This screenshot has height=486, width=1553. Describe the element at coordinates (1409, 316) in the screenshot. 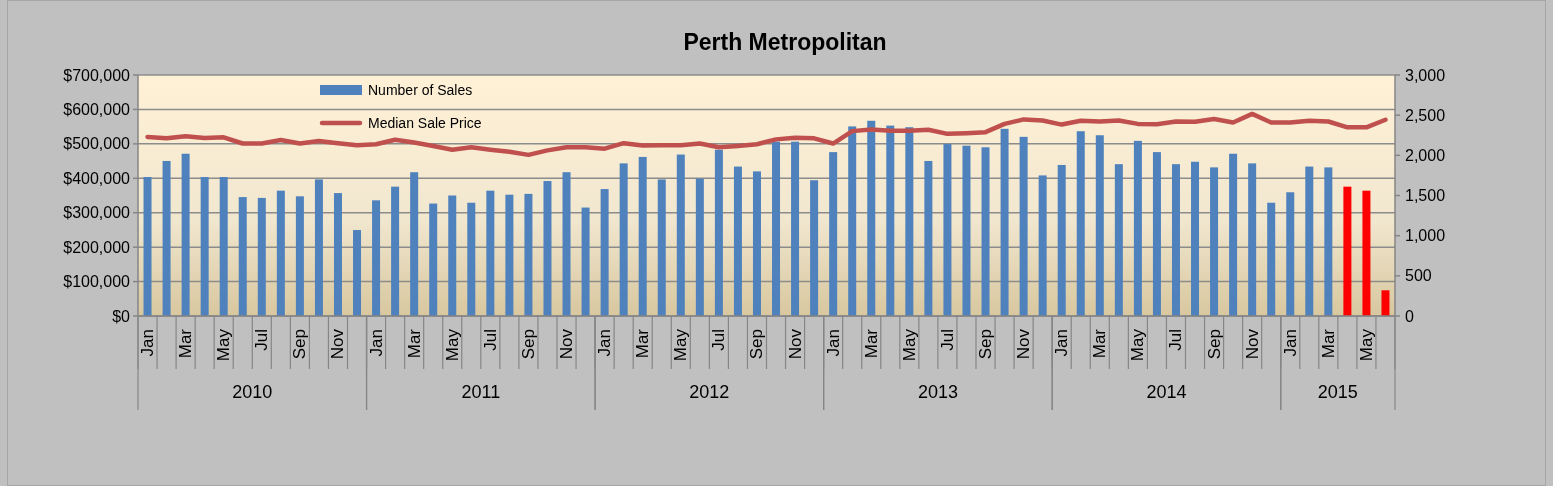

I see `y2-tick-label: 0` at that location.